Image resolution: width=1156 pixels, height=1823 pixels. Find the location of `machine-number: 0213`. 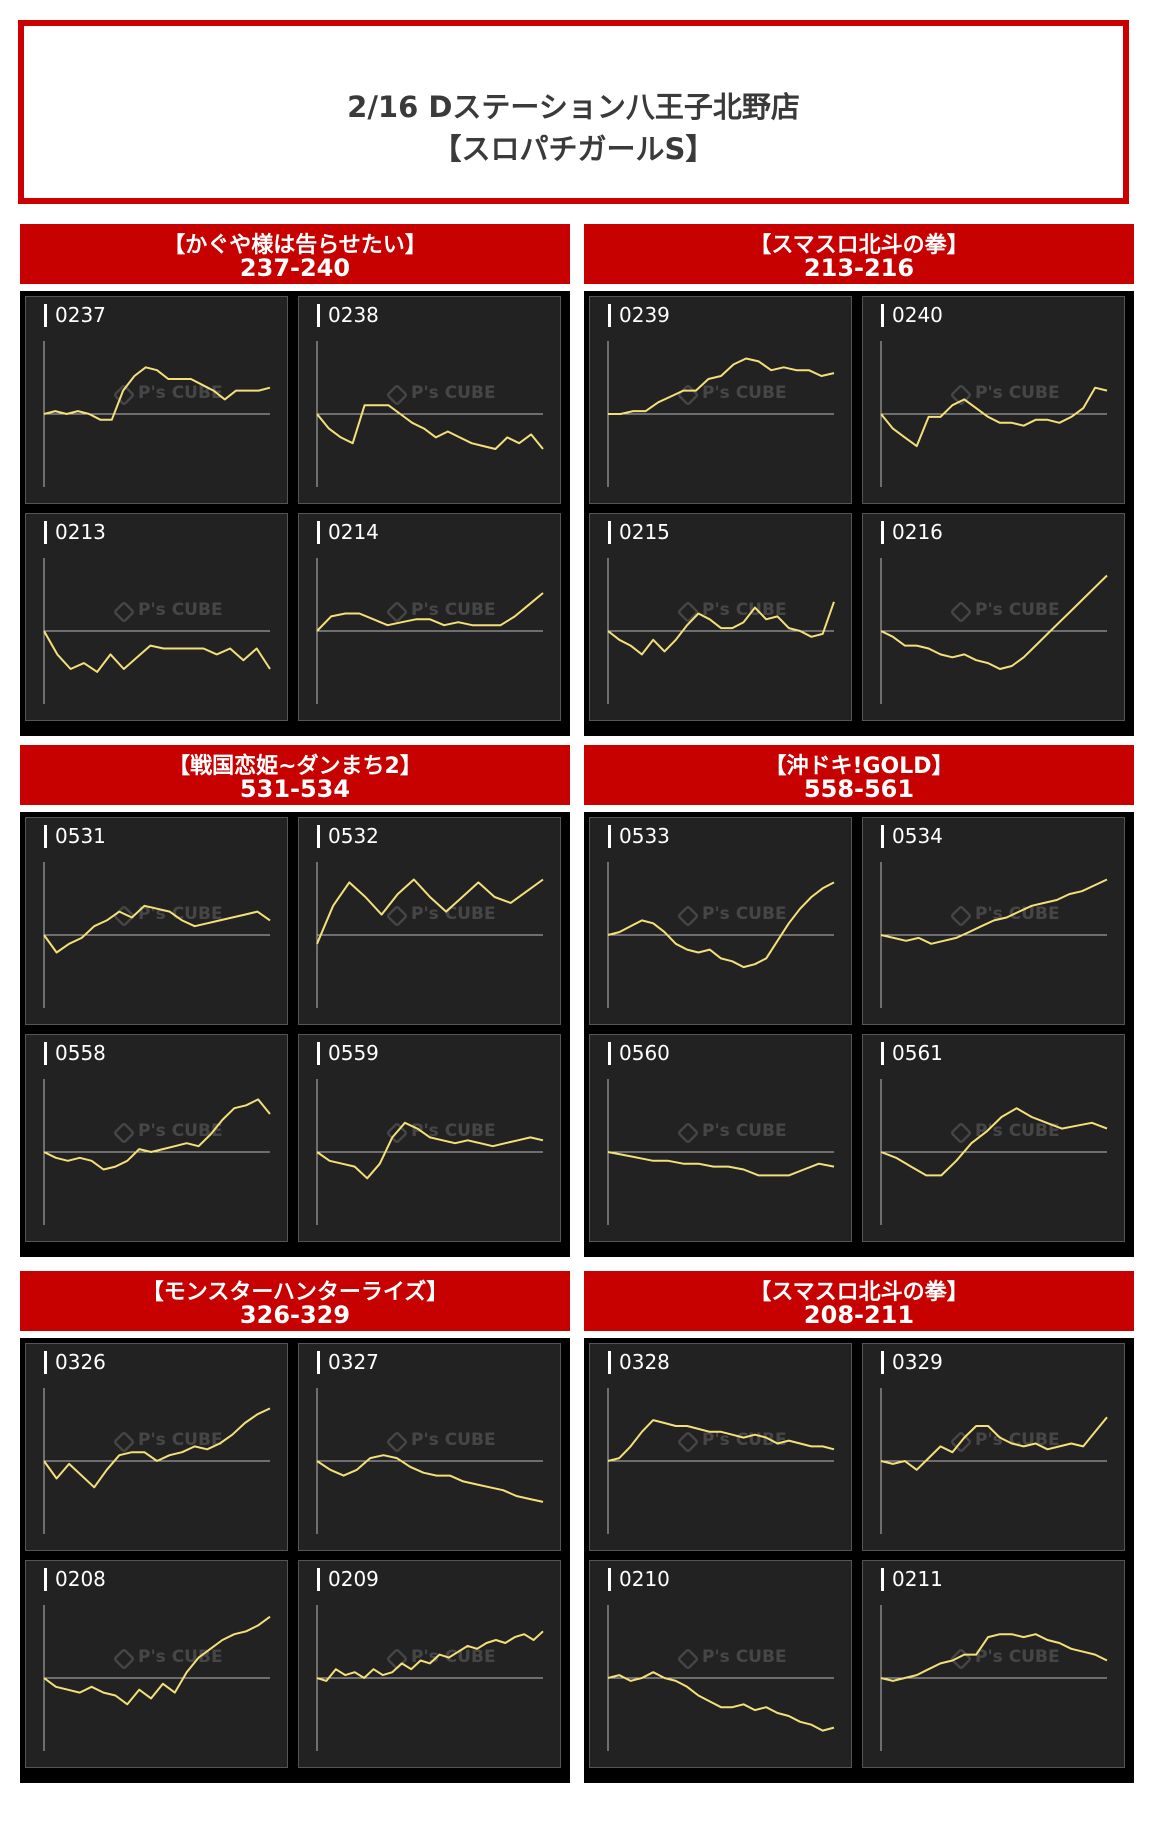

machine-number: 0213 is located at coordinates (75, 532).